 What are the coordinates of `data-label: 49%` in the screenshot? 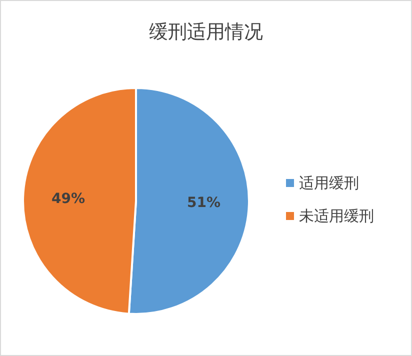 It's located at (68, 198).